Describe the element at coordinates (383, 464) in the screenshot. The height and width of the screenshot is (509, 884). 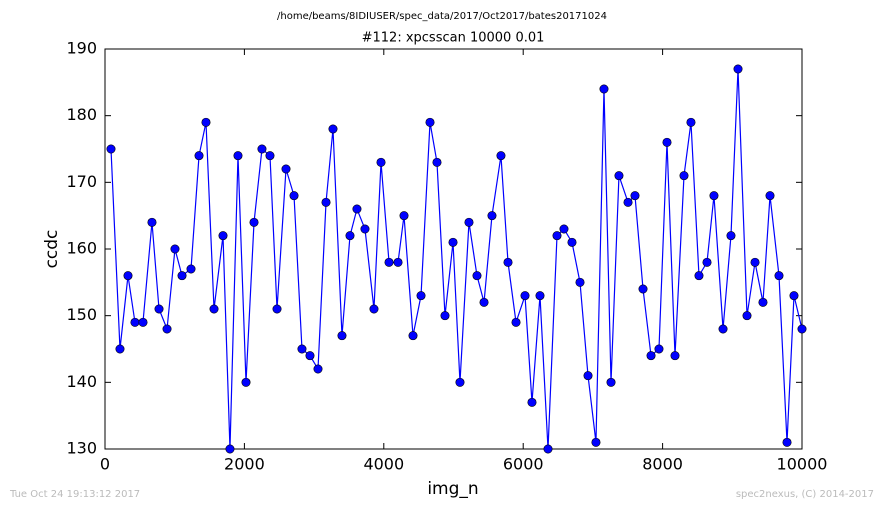
I see `x-tick-label: 4000` at that location.